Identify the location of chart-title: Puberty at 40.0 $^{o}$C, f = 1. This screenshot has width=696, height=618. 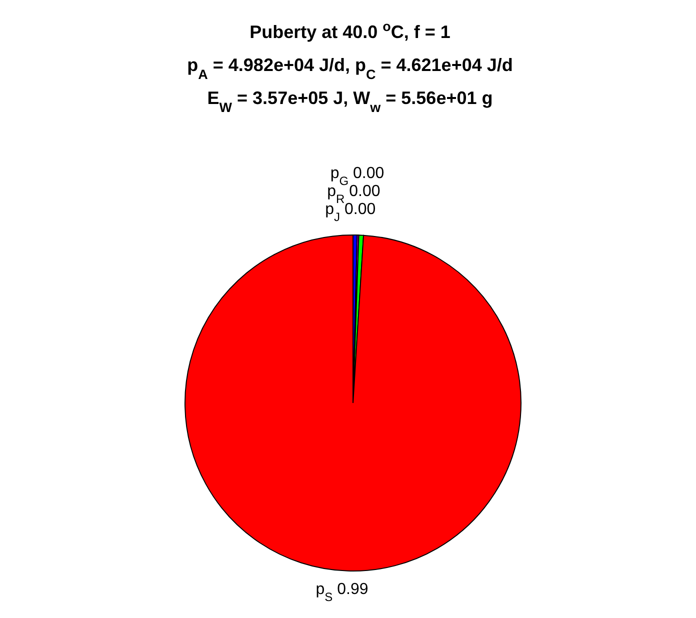
(350, 30).